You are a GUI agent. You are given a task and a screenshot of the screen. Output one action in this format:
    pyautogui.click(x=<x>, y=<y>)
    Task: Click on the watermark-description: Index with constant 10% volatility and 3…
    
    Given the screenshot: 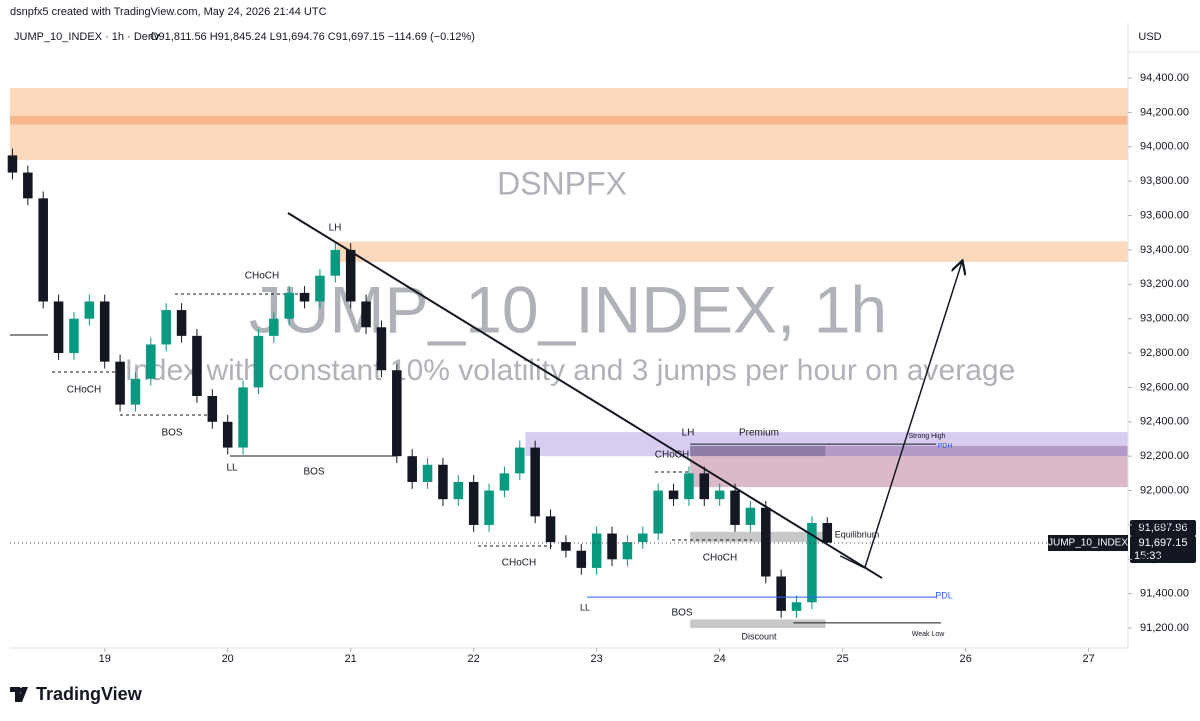 What is the action you would take?
    pyautogui.click(x=570, y=370)
    